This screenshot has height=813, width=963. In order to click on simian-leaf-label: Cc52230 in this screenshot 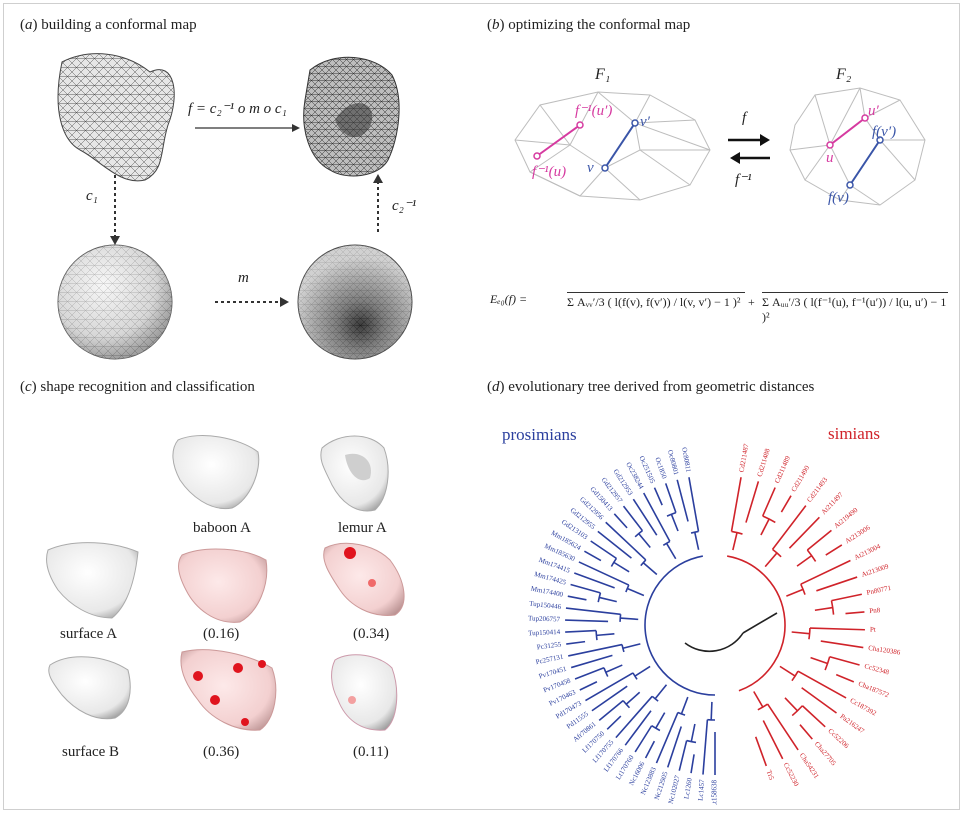, I will do `click(791, 774)`.